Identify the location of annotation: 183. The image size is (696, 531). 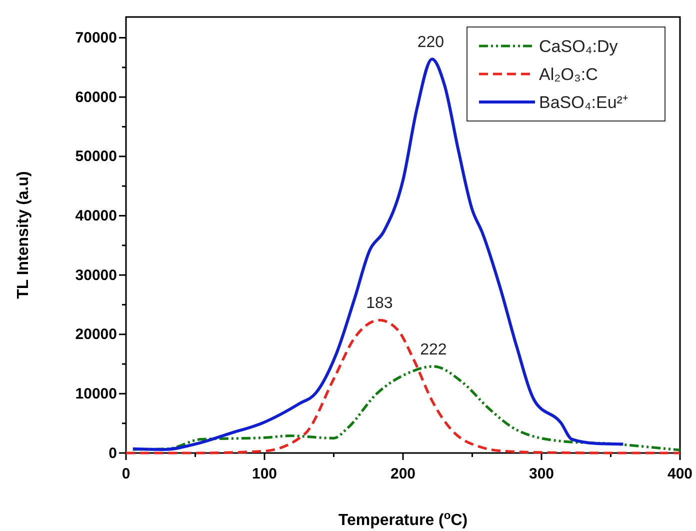
(379, 303).